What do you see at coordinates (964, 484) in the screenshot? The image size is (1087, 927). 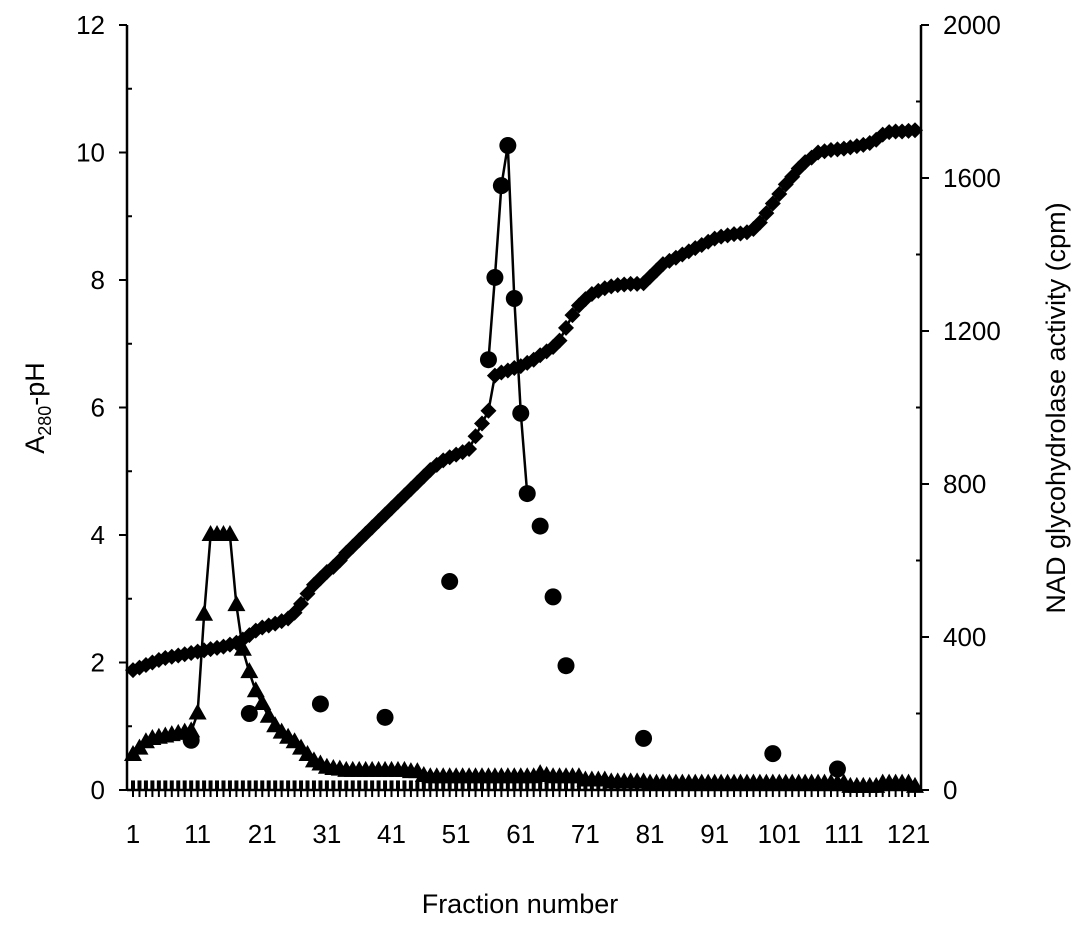 I see `right-y-tick-label: 800` at bounding box center [964, 484].